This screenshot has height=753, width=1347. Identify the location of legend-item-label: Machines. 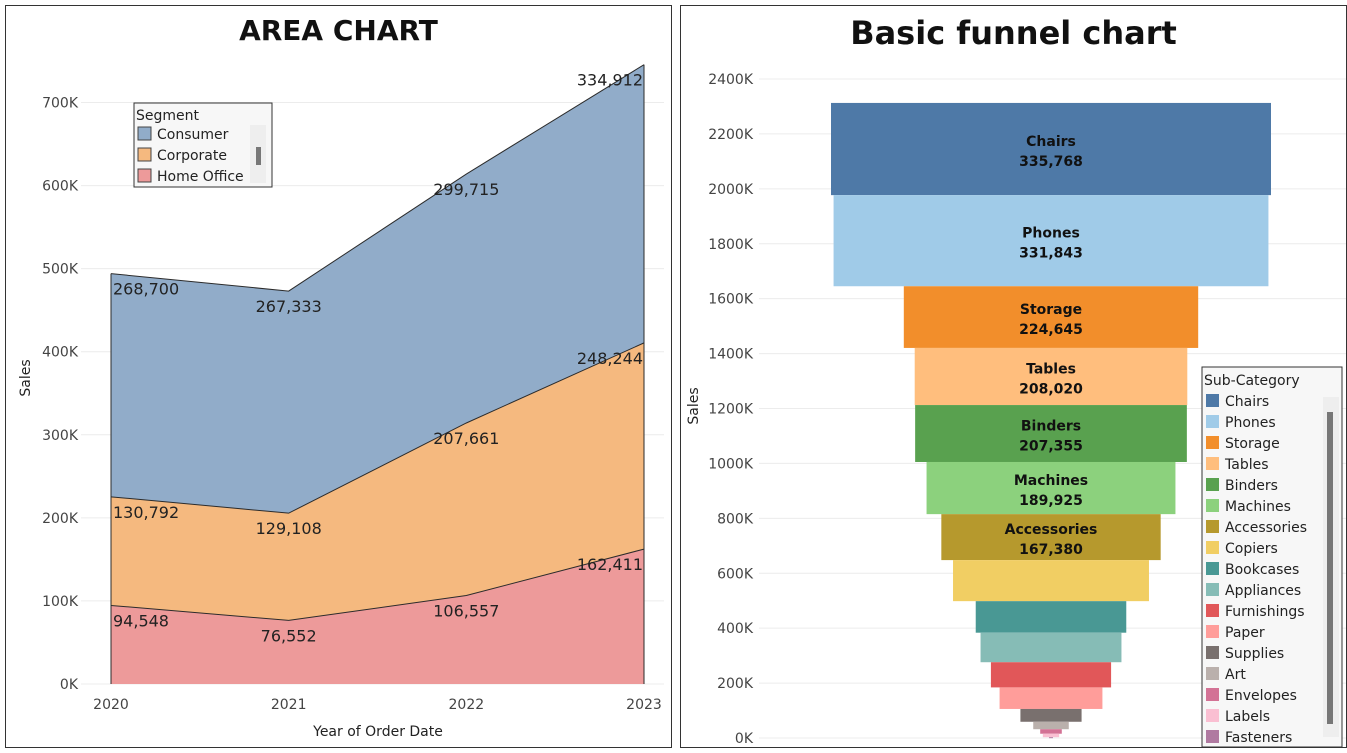
(1258, 507).